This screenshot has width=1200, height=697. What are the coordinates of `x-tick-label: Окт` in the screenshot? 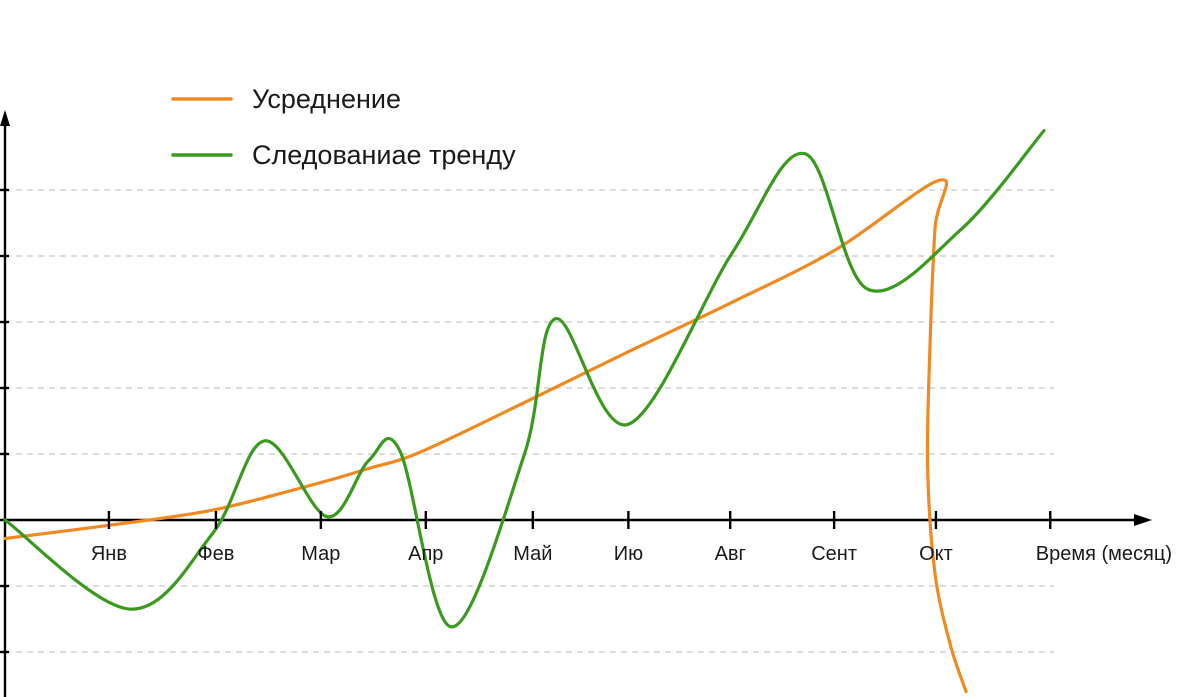 It's located at (936, 554).